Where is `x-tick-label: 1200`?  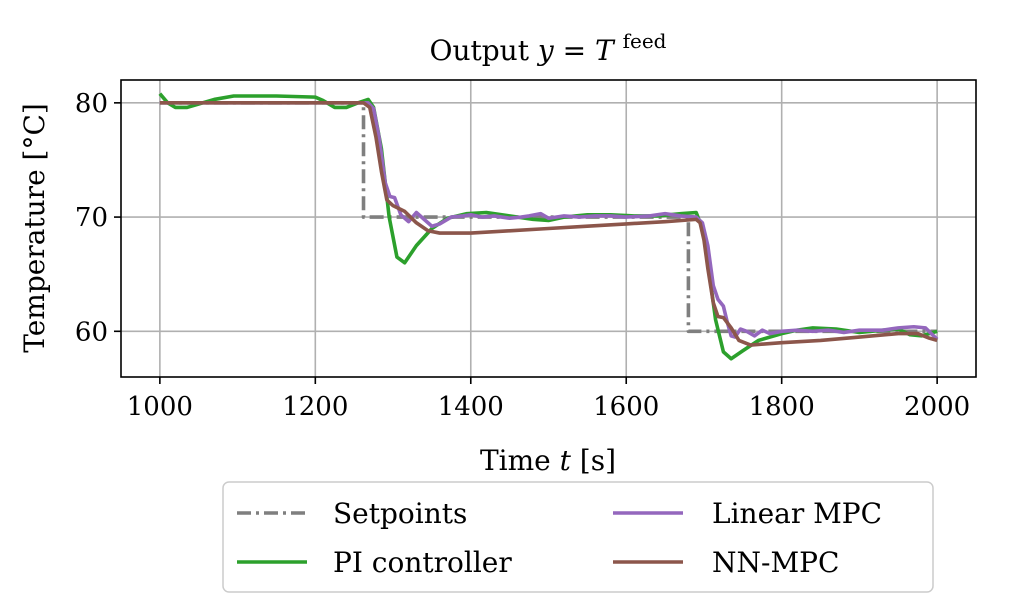 x-tick-label: 1200 is located at coordinates (315, 407).